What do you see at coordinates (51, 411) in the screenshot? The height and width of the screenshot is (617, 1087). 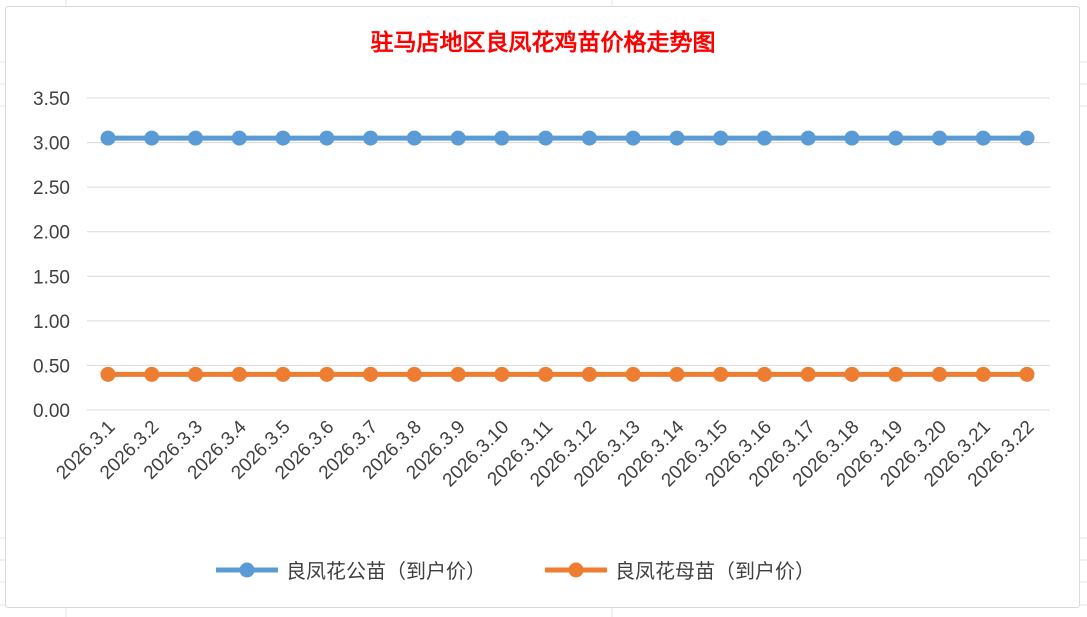 I see `y-tick-label: 0.00` at bounding box center [51, 411].